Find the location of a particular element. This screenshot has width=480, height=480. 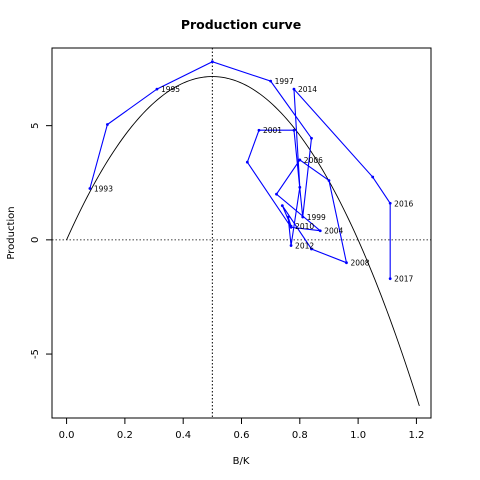

year-label: 2010 is located at coordinates (304, 226).